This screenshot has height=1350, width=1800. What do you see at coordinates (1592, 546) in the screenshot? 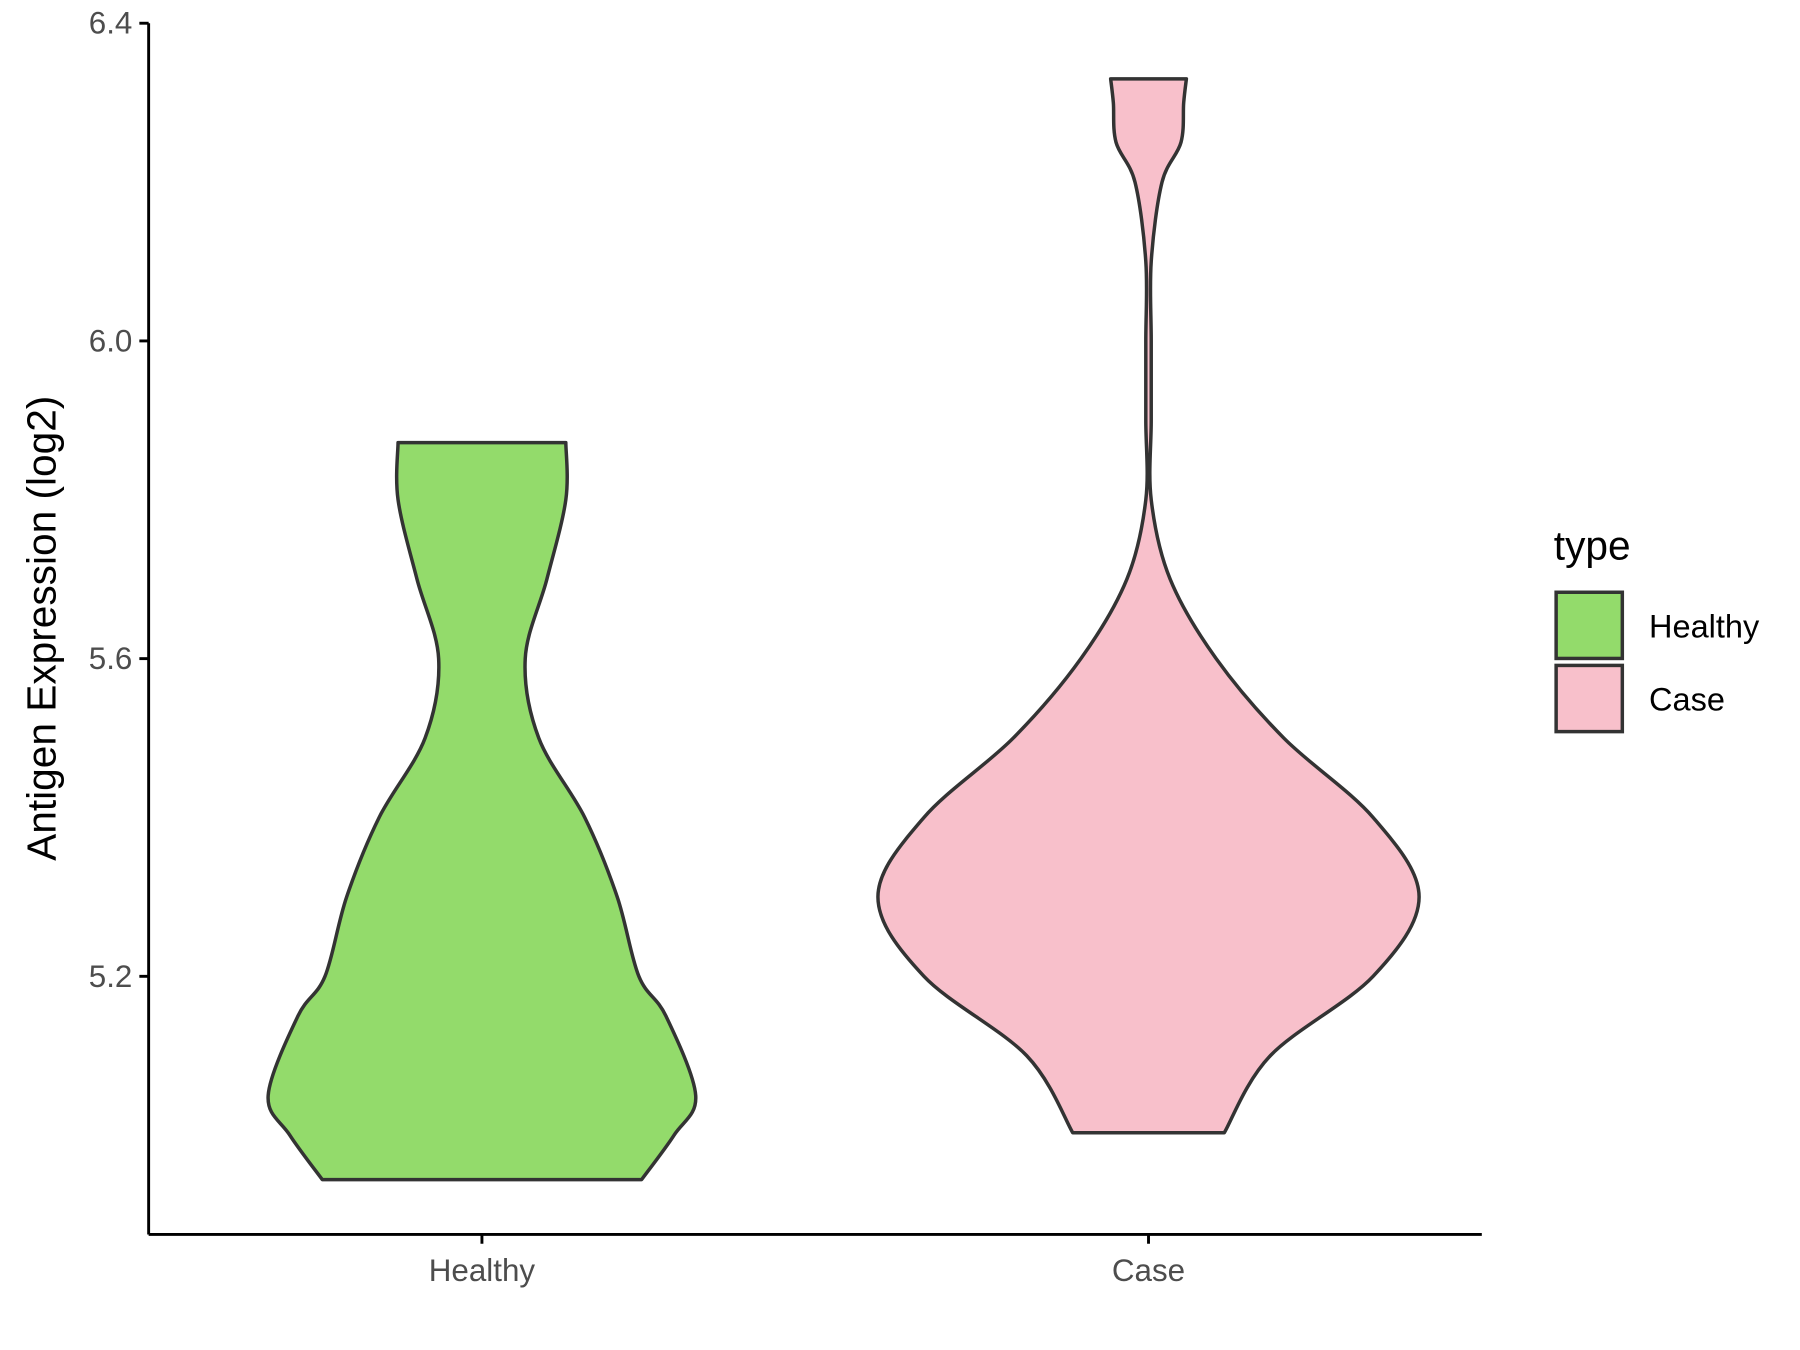
I see `legend-title: type` at bounding box center [1592, 546].